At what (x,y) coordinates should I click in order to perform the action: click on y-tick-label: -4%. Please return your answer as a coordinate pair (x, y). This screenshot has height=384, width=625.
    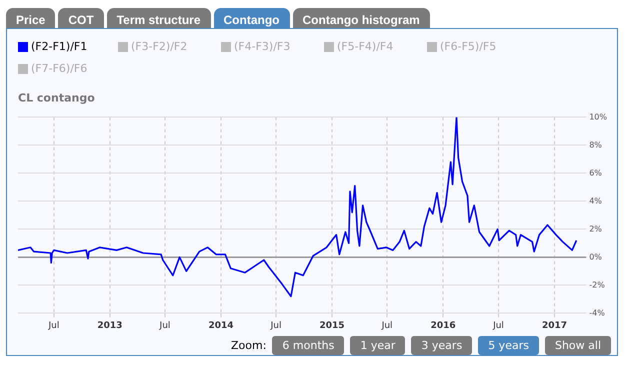
    Looking at the image, I should click on (597, 313).